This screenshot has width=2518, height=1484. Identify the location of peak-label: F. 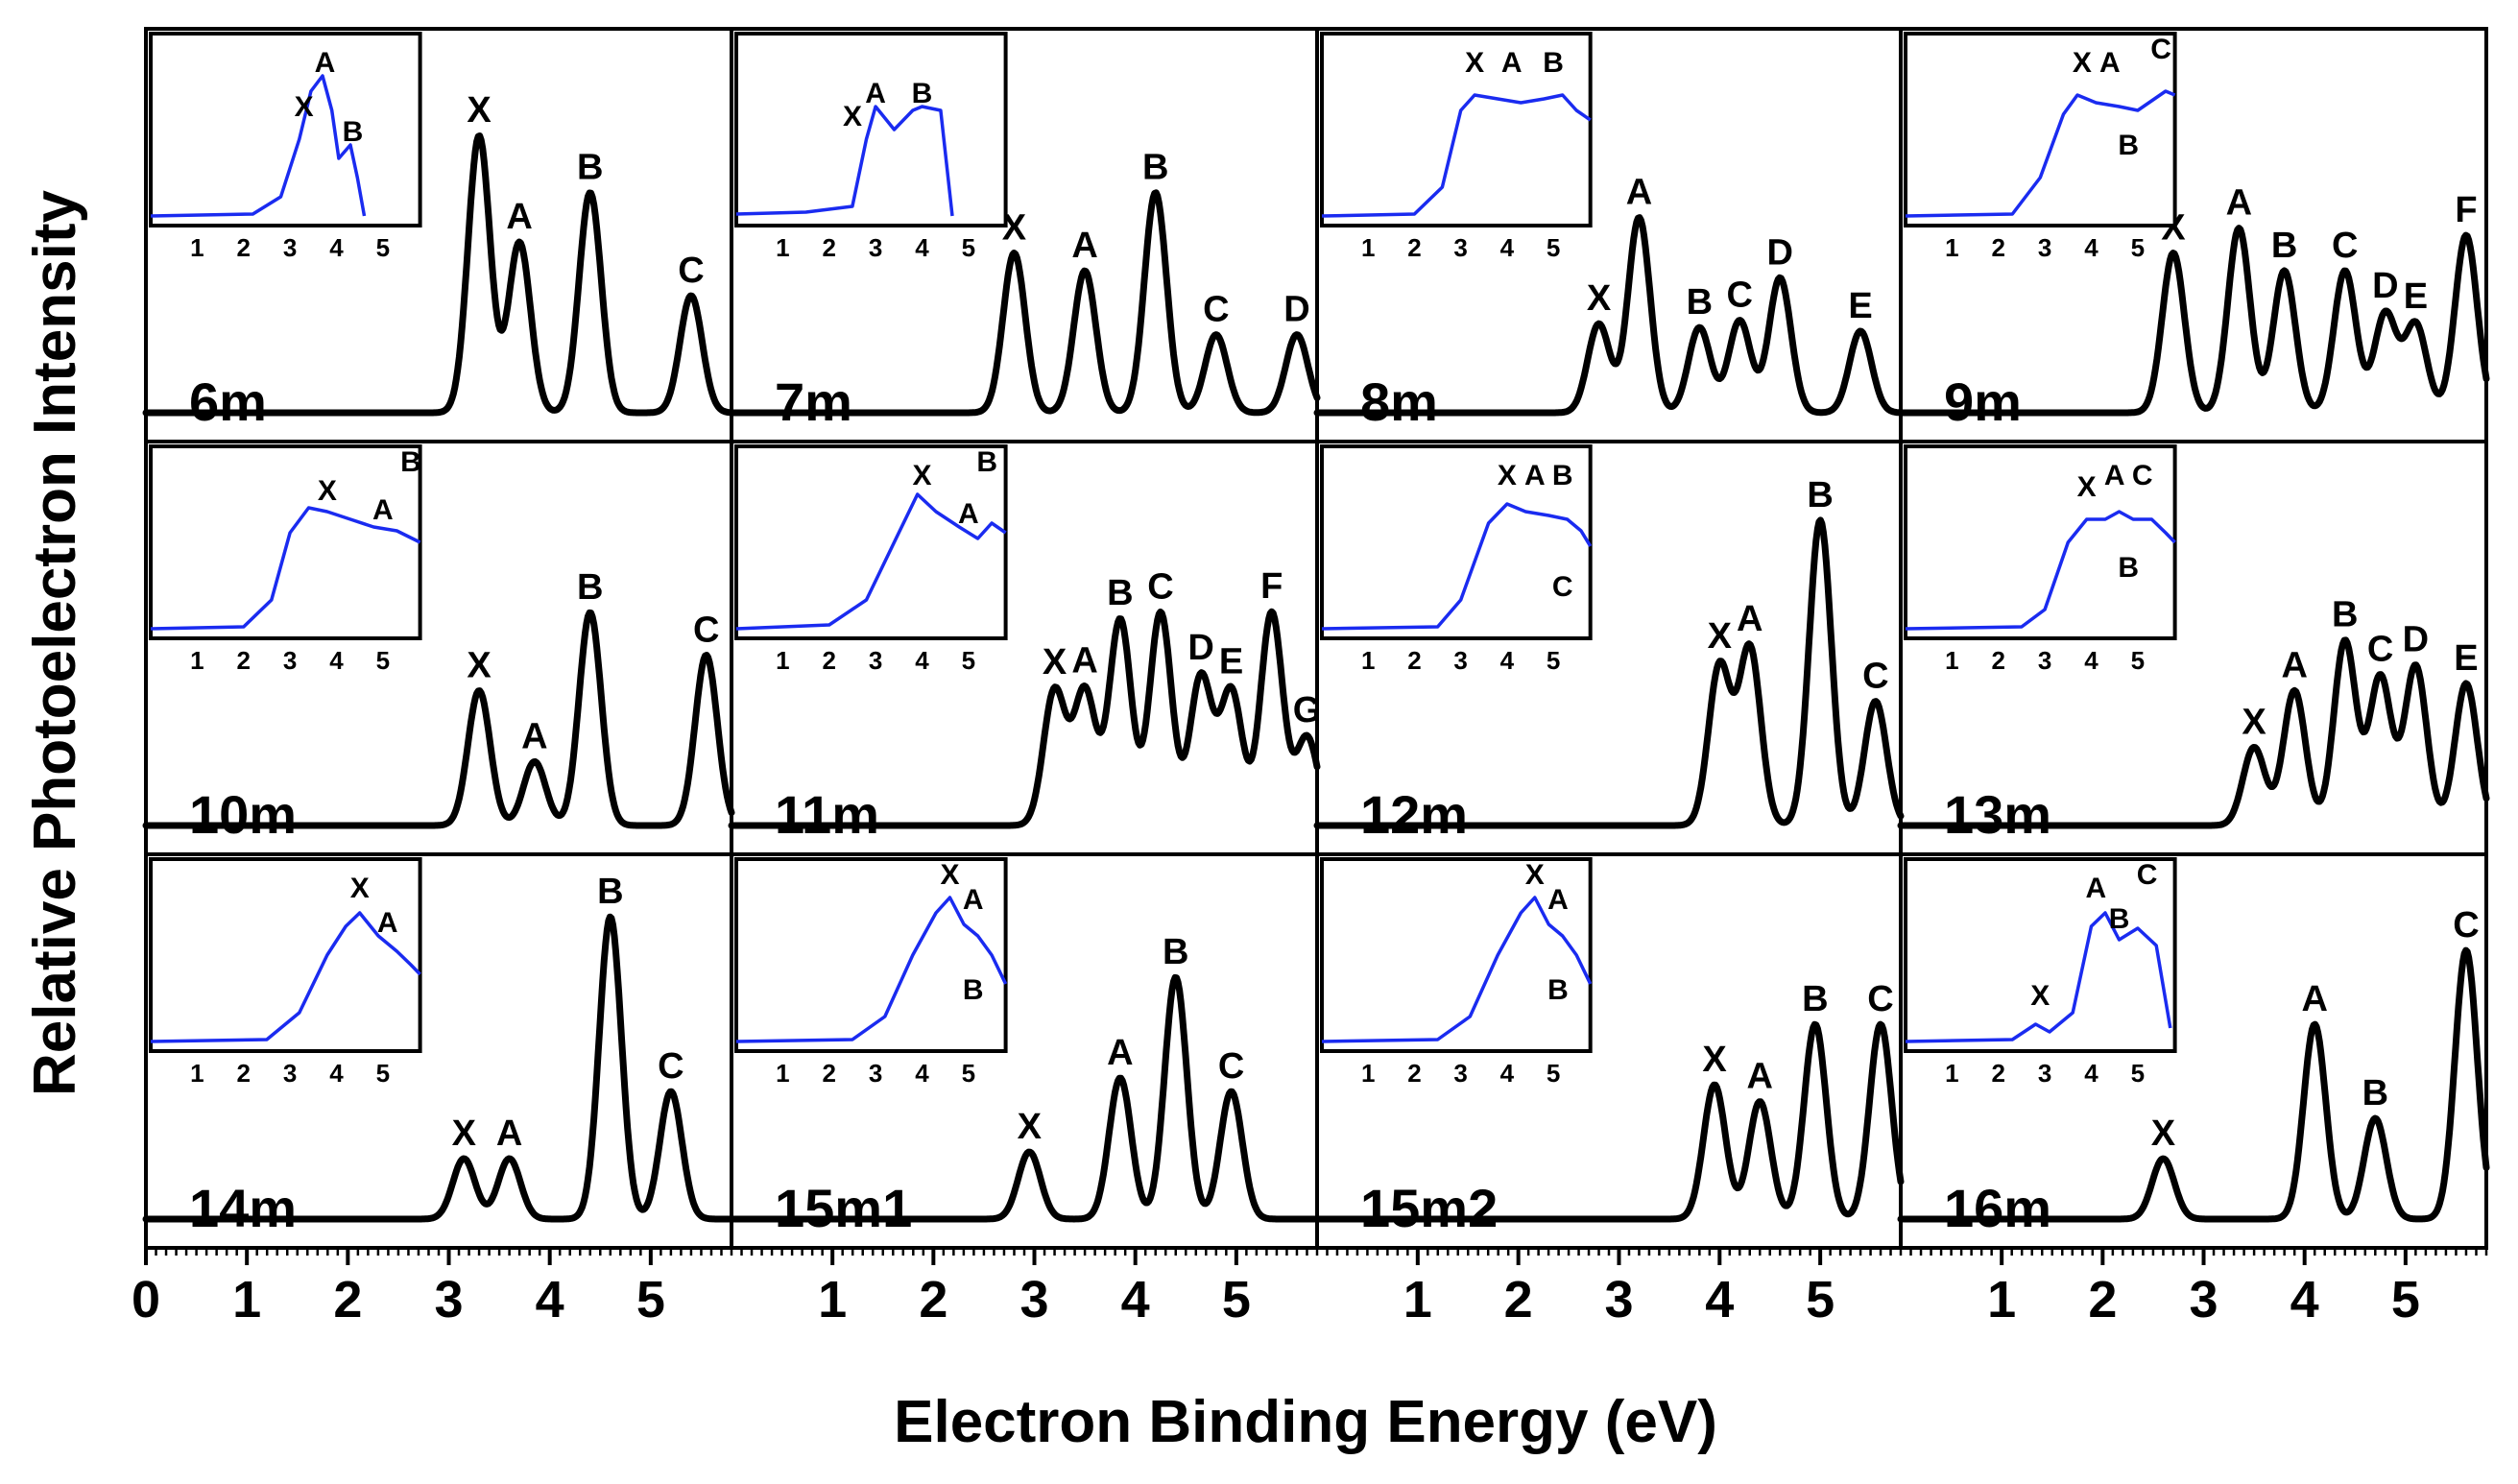
(1271, 587).